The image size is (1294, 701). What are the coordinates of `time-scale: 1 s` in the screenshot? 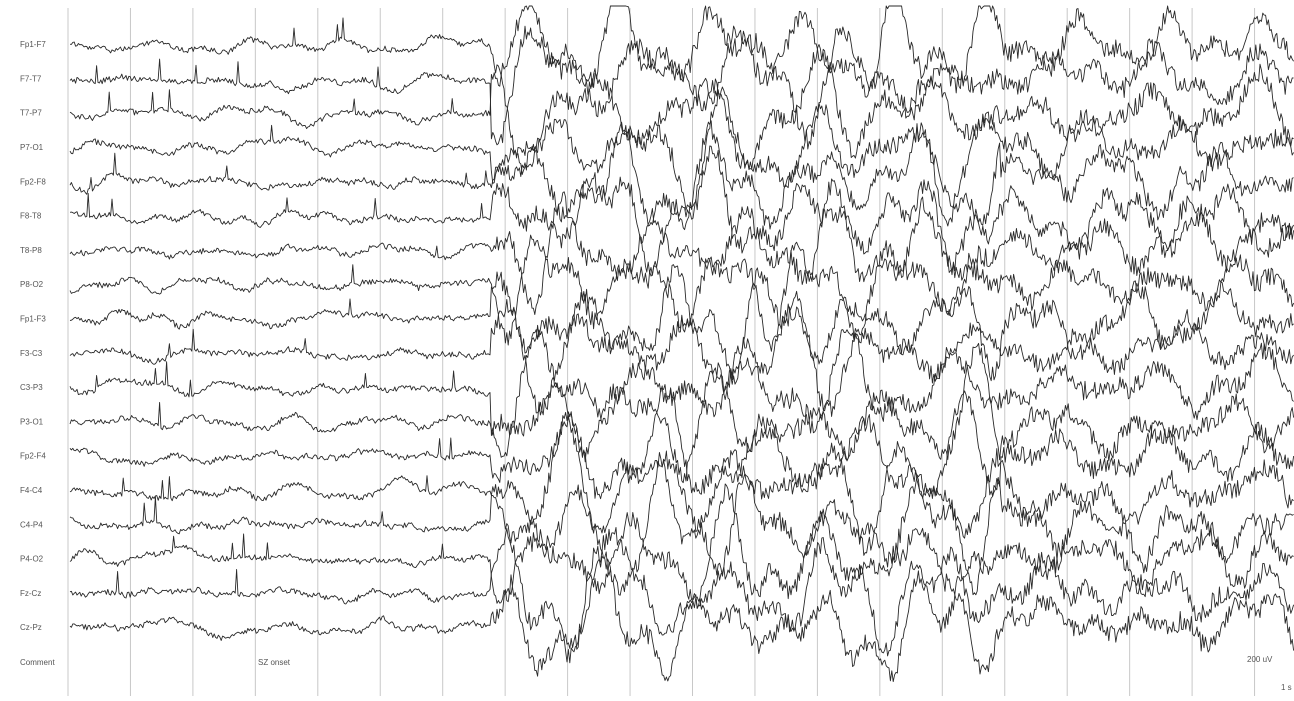 It's located at (1286, 687).